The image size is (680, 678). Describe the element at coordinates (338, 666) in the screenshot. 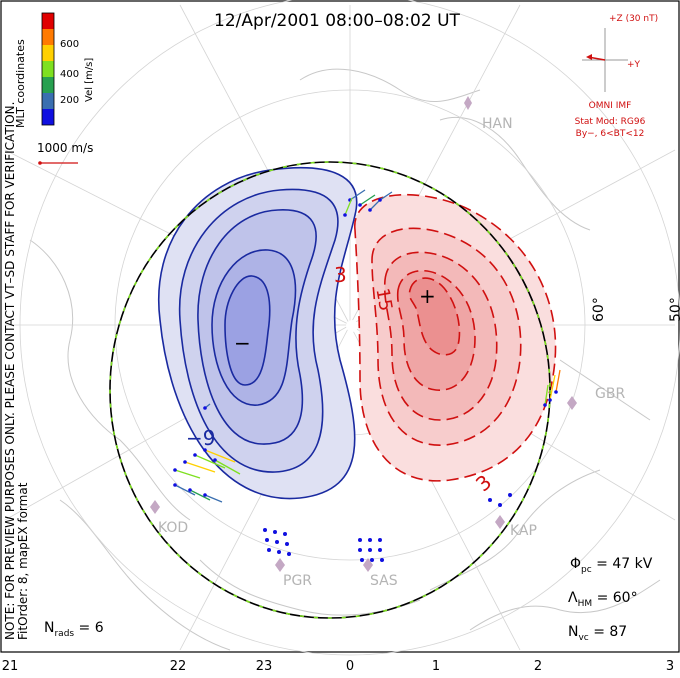

I see `mlt-axis: 21 22 23 0 1 2 3` at that location.